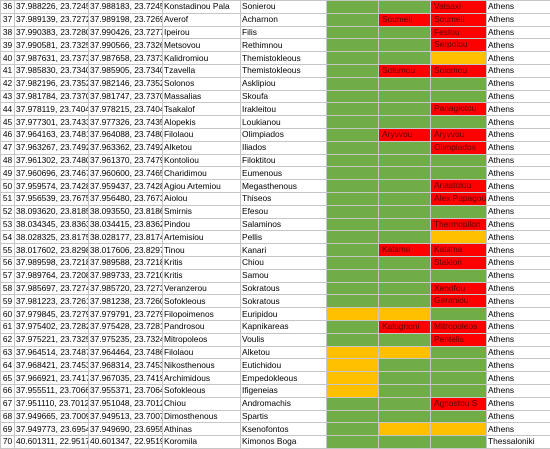  What do you see at coordinates (8, 403) in the screenshot?
I see `row-number: 67` at bounding box center [8, 403].